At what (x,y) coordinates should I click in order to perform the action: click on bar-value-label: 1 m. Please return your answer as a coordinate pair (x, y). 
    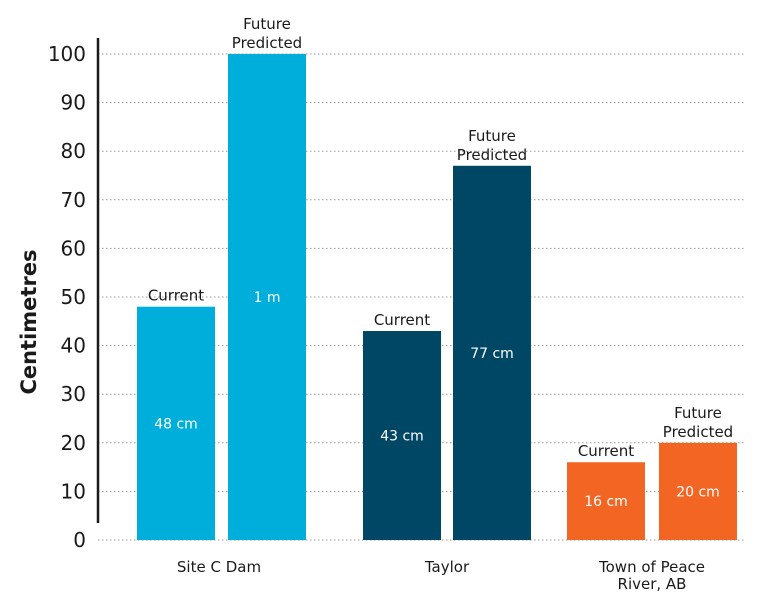
    Looking at the image, I should click on (267, 298).